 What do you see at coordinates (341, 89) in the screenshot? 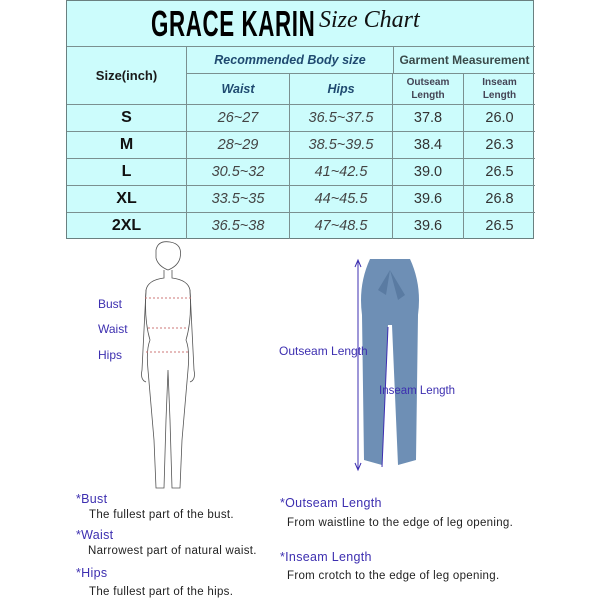
I see `hips-header: Hips` at bounding box center [341, 89].